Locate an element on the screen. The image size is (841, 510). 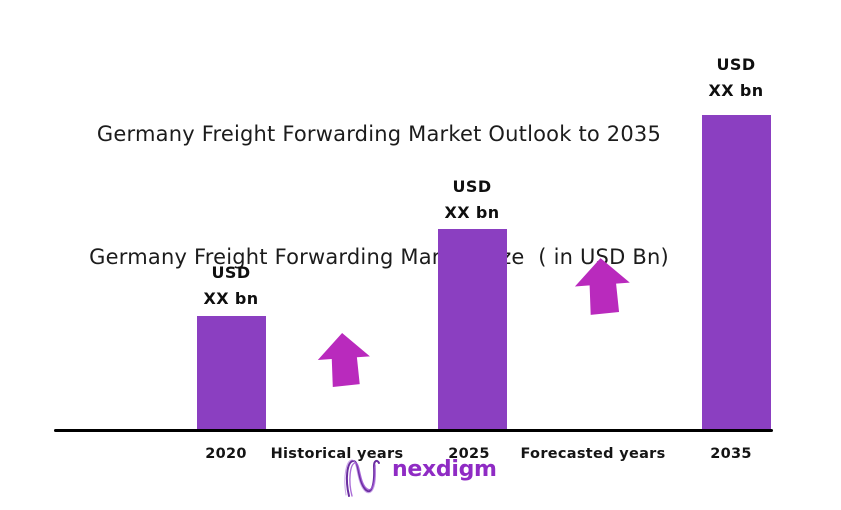
annotation-historical-years: Historical years is located at coordinates (337, 454).